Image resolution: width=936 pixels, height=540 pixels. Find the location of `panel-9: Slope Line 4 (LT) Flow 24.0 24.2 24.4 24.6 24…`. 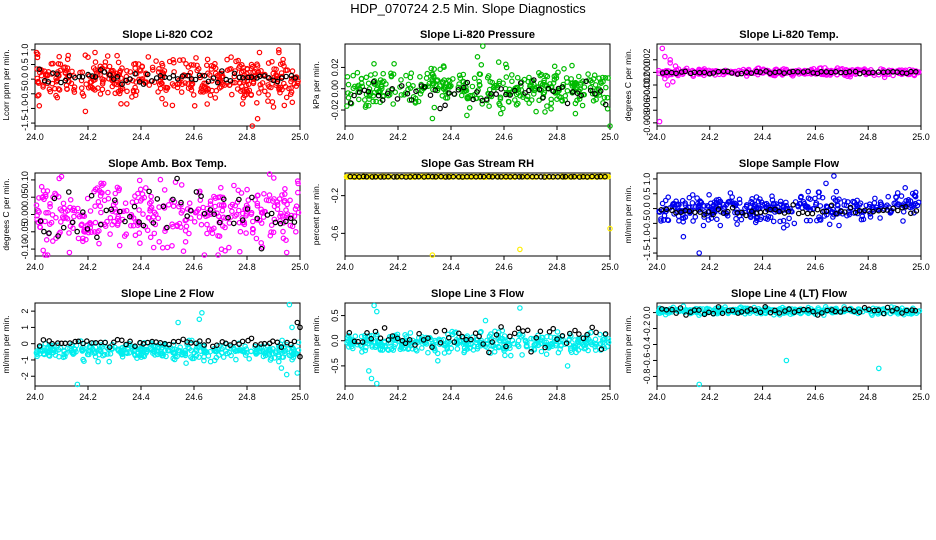

panel-9: Slope Line 4 (LT) Flow 24.0 24.2 24.4 24.6 24… is located at coordinates (776, 345).